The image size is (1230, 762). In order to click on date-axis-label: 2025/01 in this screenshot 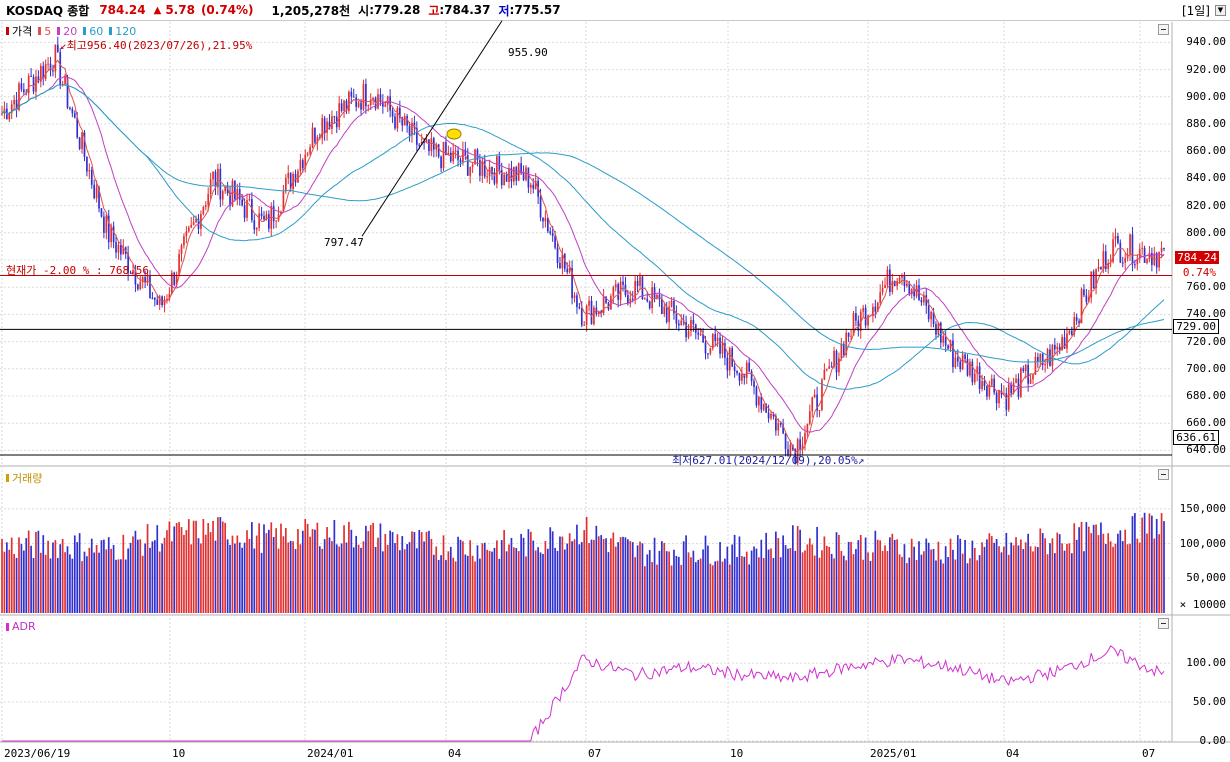, I will do `click(893, 753)`.